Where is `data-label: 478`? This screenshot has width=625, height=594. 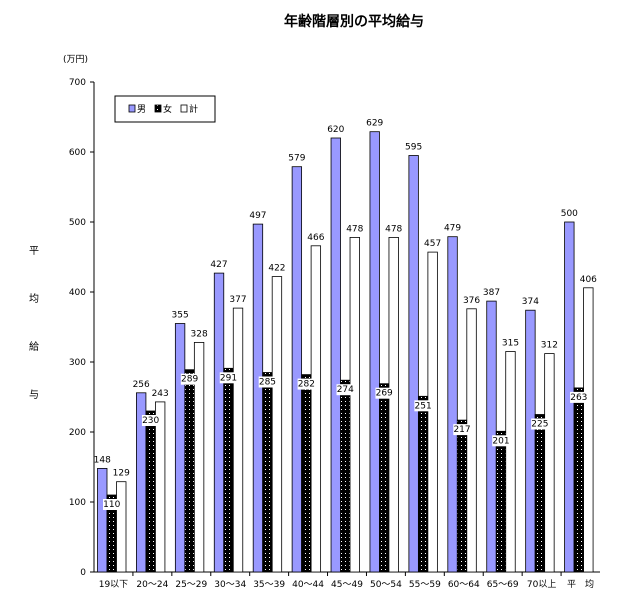
data-label: 478 is located at coordinates (393, 229).